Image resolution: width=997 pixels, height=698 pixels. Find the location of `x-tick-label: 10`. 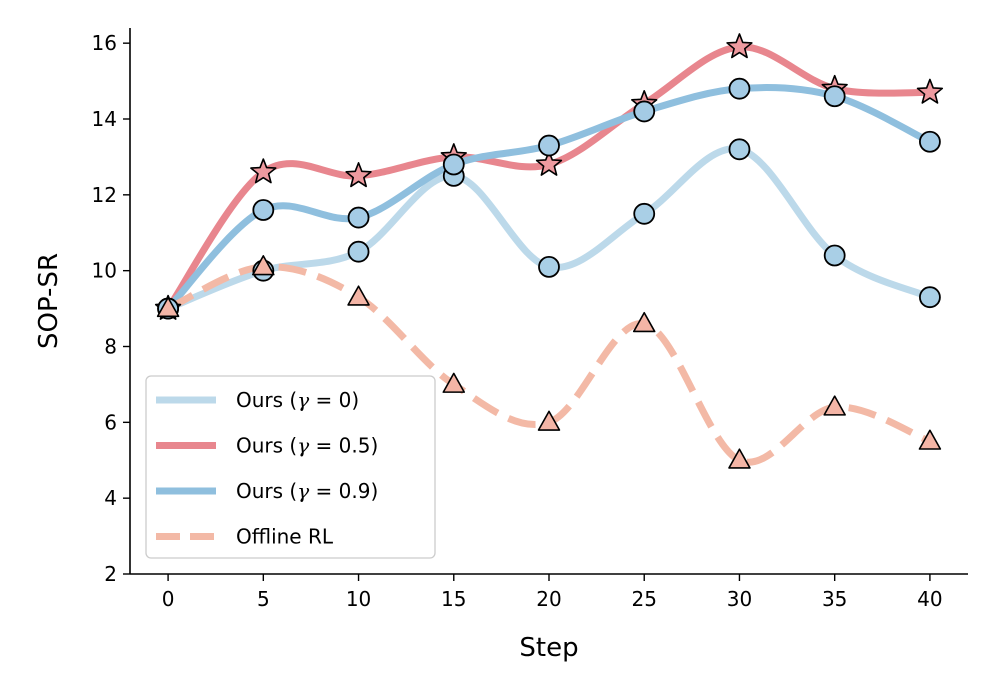

x-tick-label: 10 is located at coordinates (358, 599).